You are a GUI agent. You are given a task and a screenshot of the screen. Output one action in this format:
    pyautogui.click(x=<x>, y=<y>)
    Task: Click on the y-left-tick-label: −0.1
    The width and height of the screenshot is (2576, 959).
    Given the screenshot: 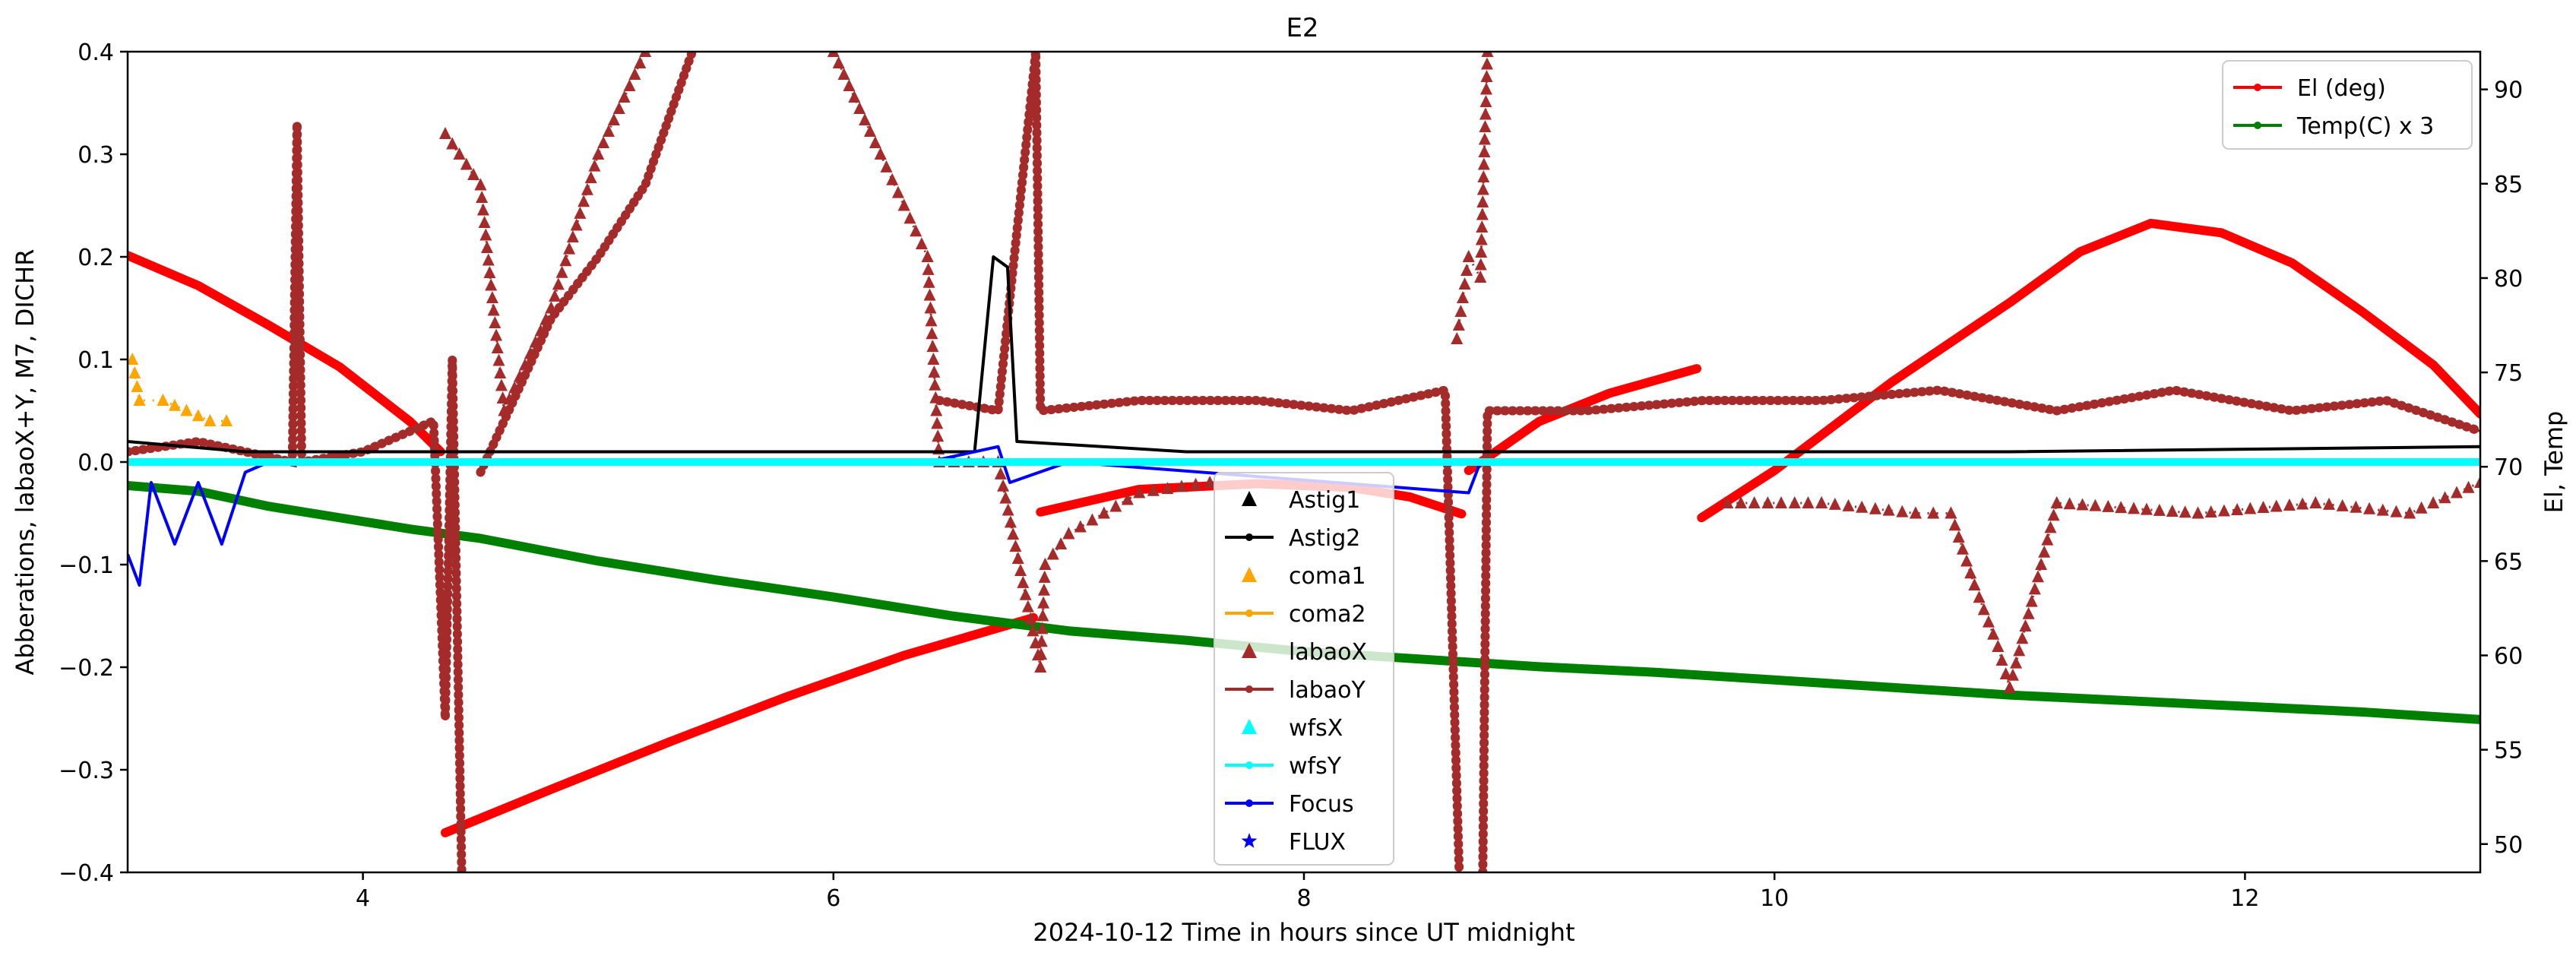 What is the action you would take?
    pyautogui.click(x=86, y=565)
    